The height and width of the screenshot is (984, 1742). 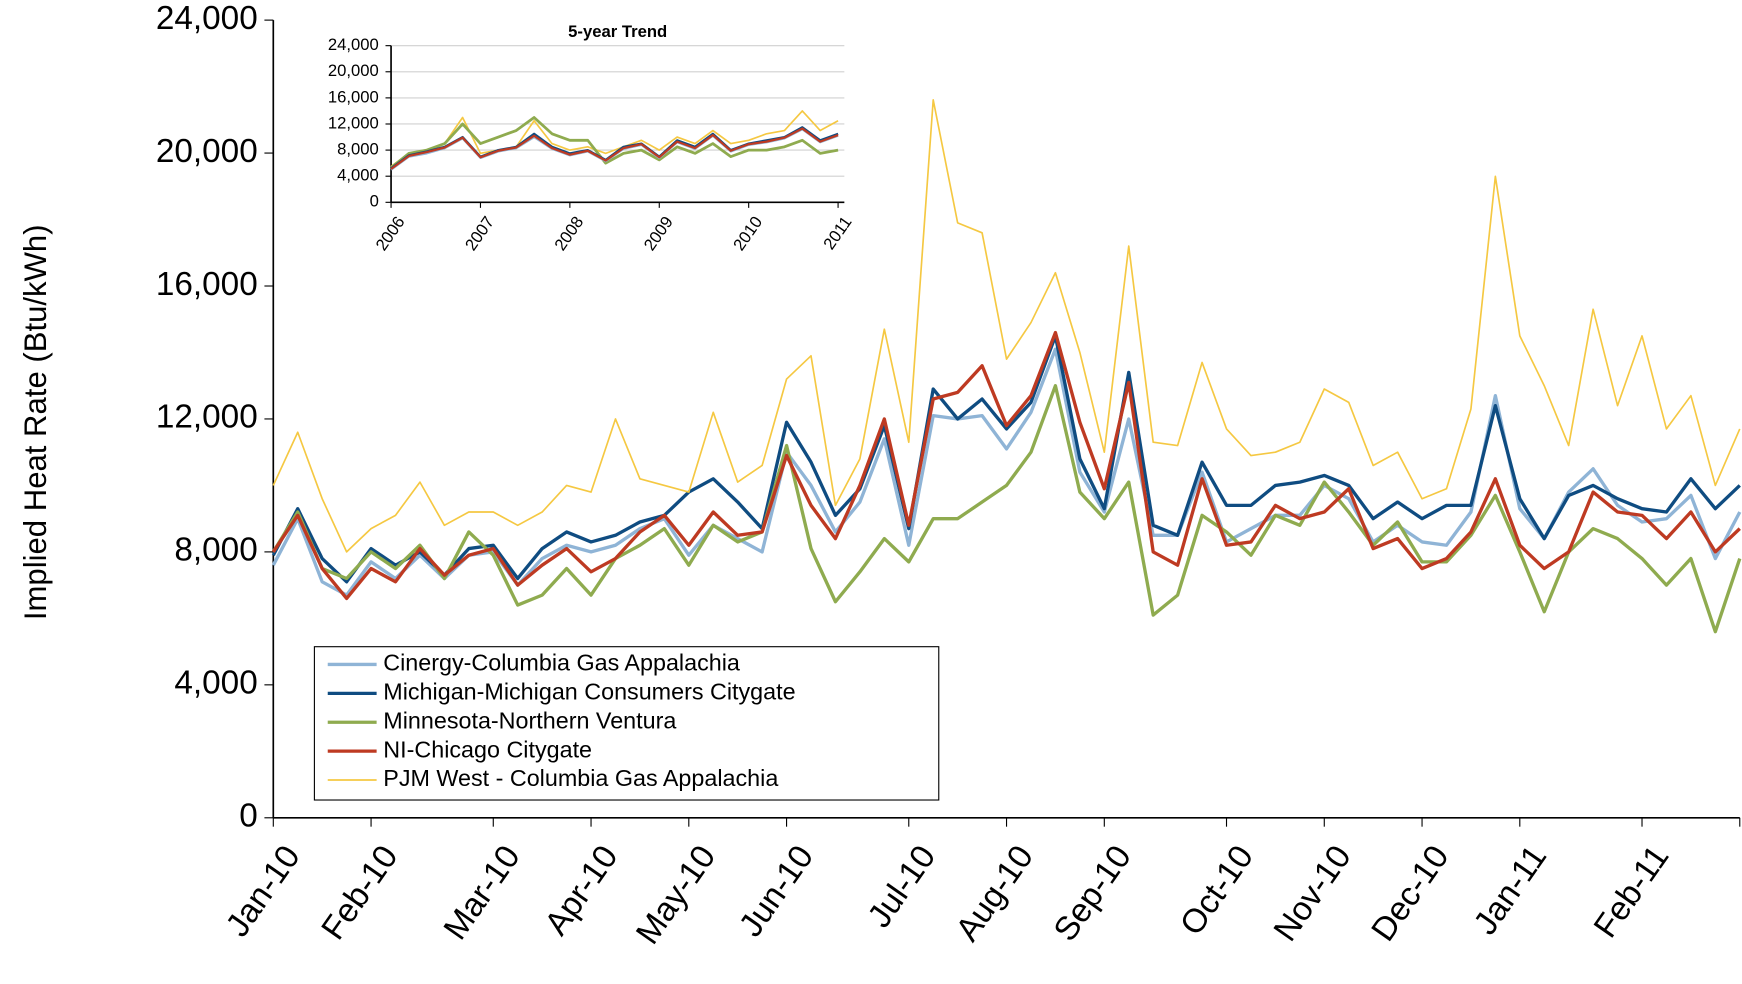 I want to click on x-tick-label: Apr-10, so click(x=582, y=890).